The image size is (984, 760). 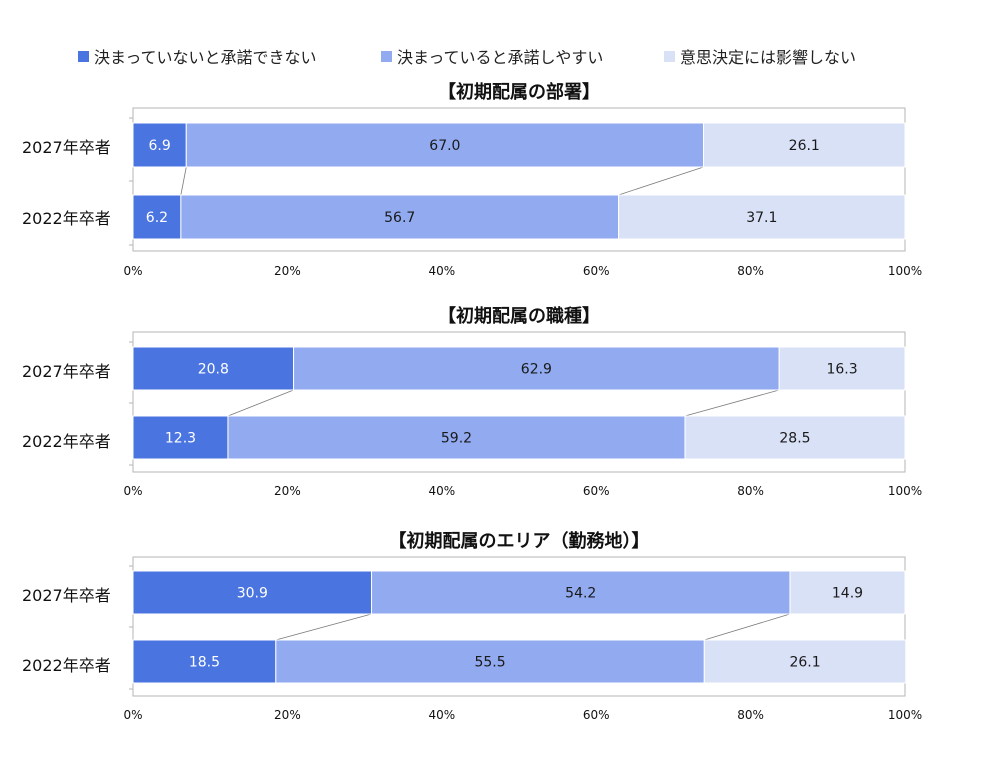 I want to click on data-label-no-effect: 16.3, so click(x=841, y=370).